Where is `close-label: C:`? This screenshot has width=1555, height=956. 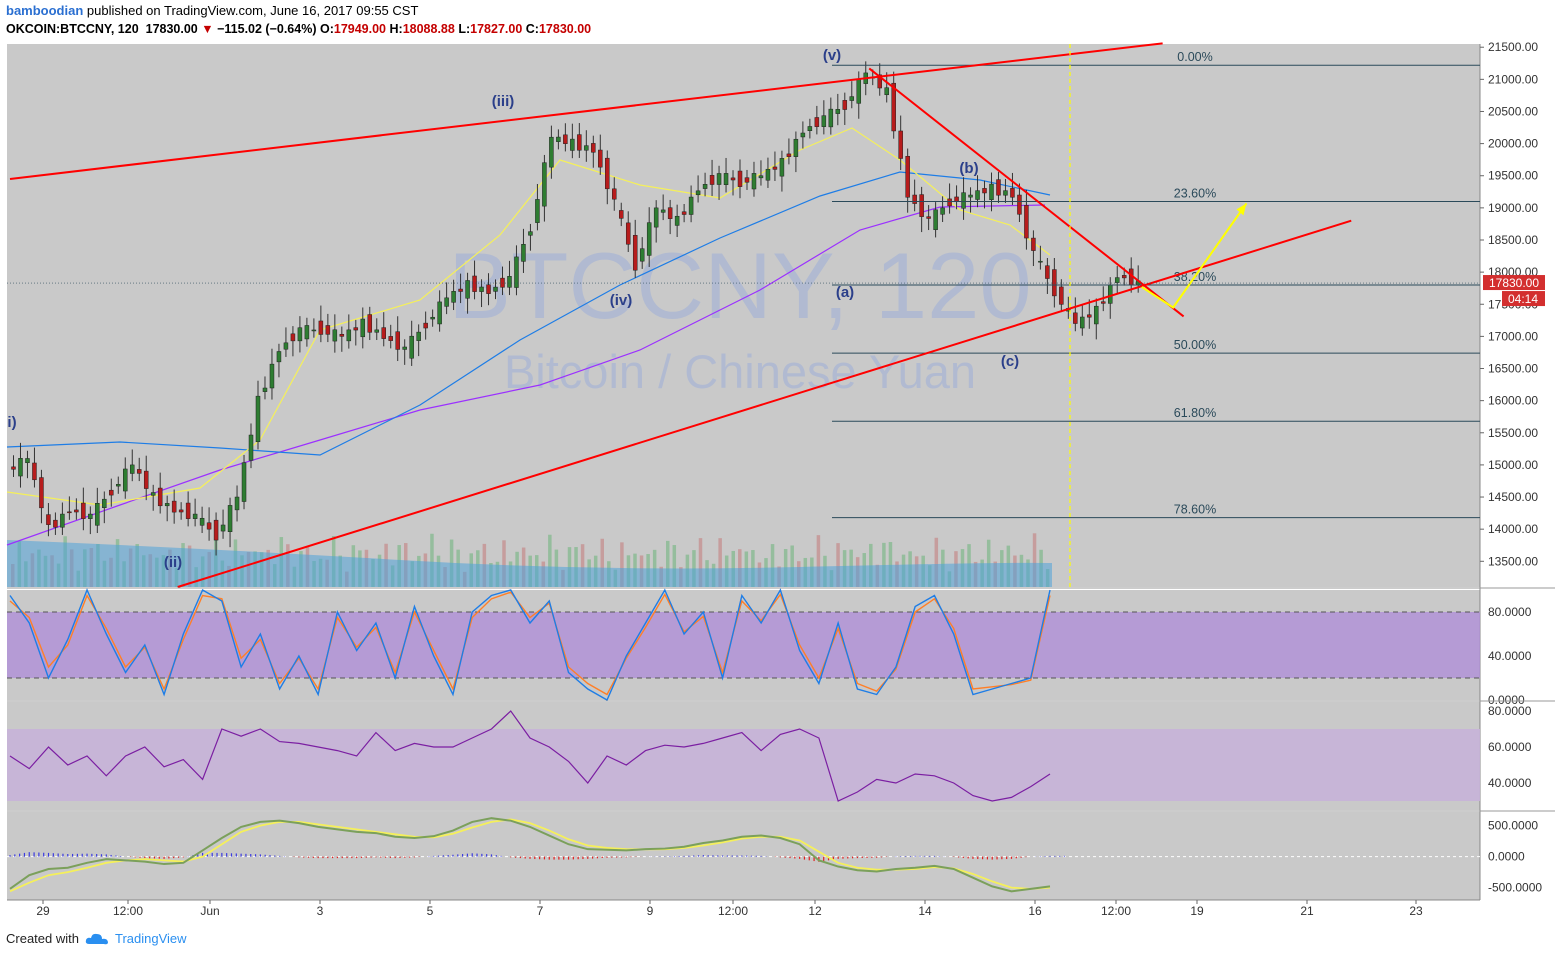 close-label: C: is located at coordinates (532, 29).